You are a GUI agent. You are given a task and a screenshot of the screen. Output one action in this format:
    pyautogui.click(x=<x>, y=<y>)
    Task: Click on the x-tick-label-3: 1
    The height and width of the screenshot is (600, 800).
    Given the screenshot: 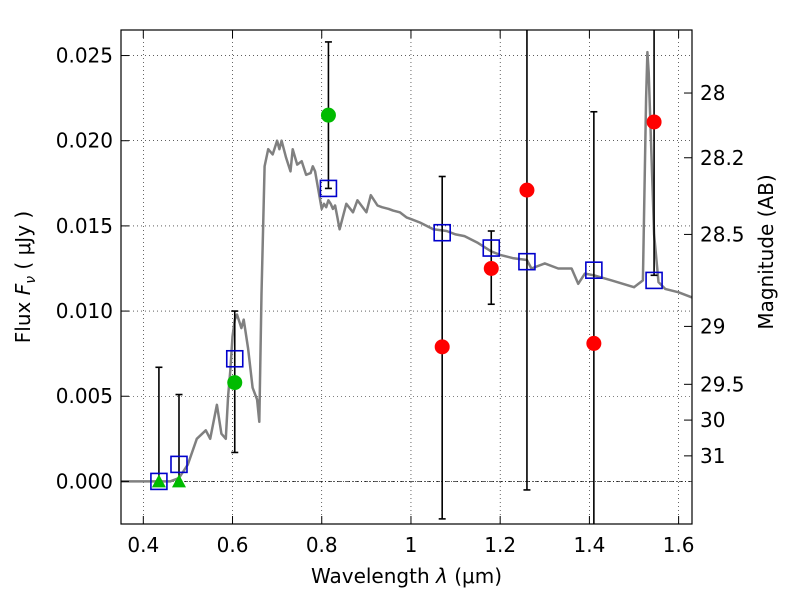 What is the action you would take?
    pyautogui.click(x=411, y=545)
    